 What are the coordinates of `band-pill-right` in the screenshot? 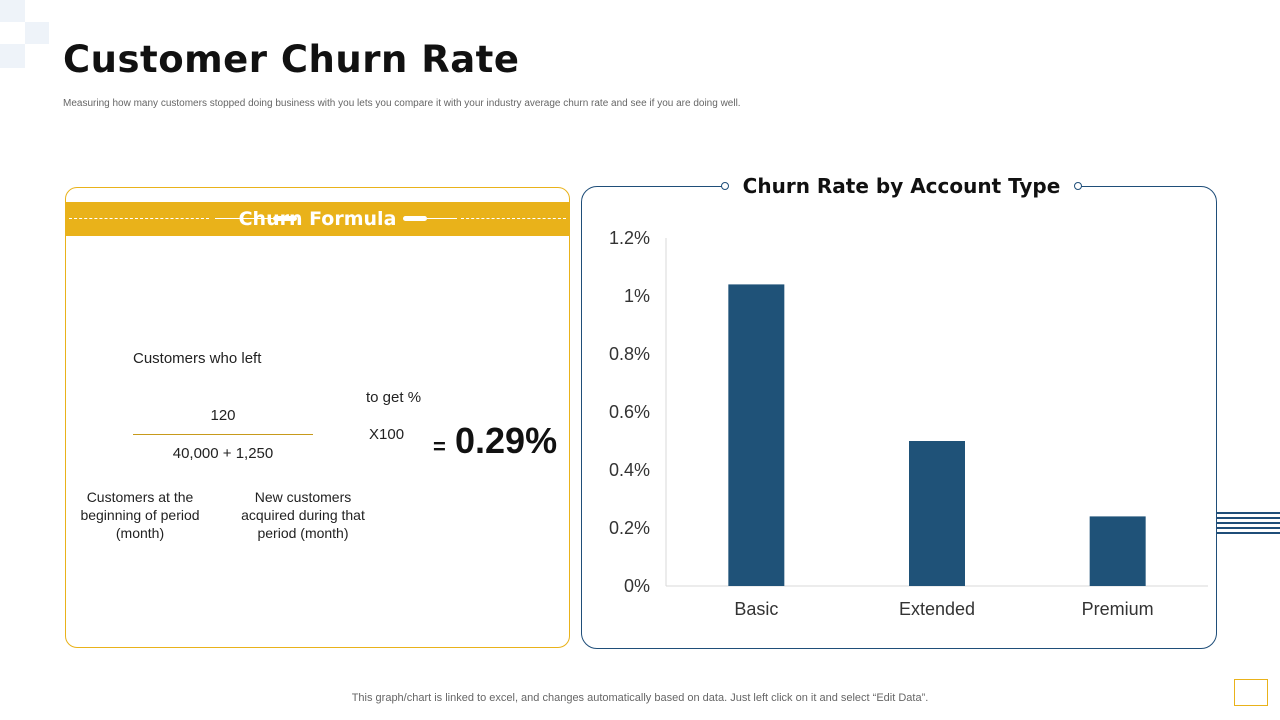 It's located at (415, 218).